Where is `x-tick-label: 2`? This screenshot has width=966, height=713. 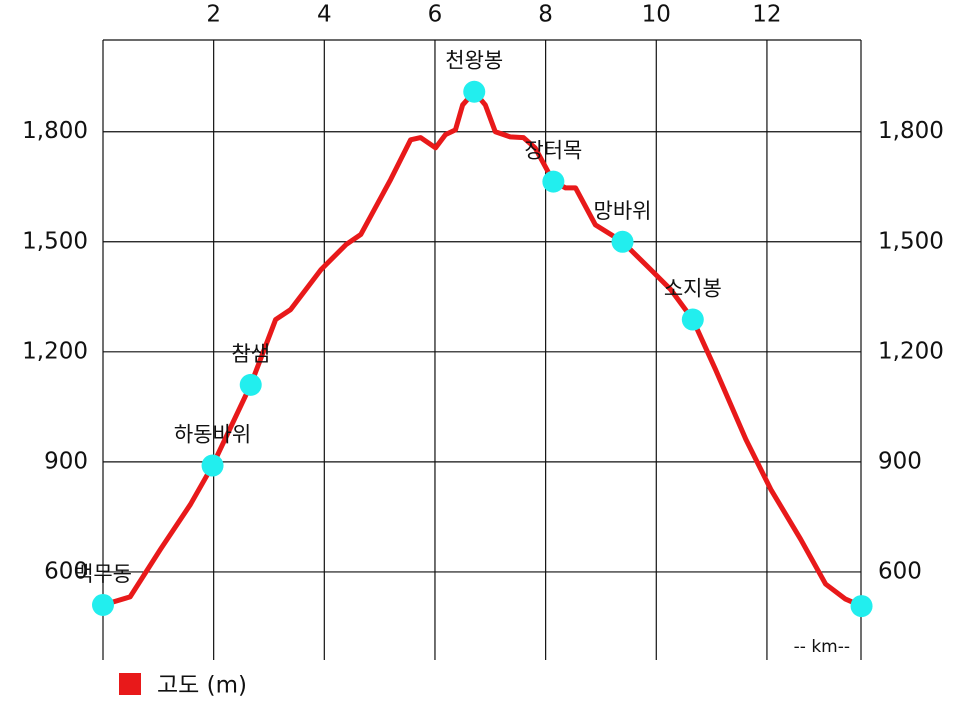 x-tick-label: 2 is located at coordinates (213, 15).